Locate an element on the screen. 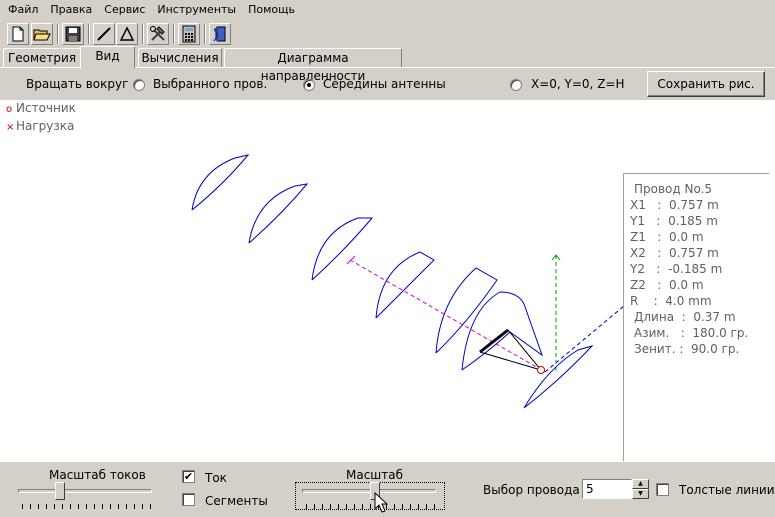  toolbar is located at coordinates (387, 34).